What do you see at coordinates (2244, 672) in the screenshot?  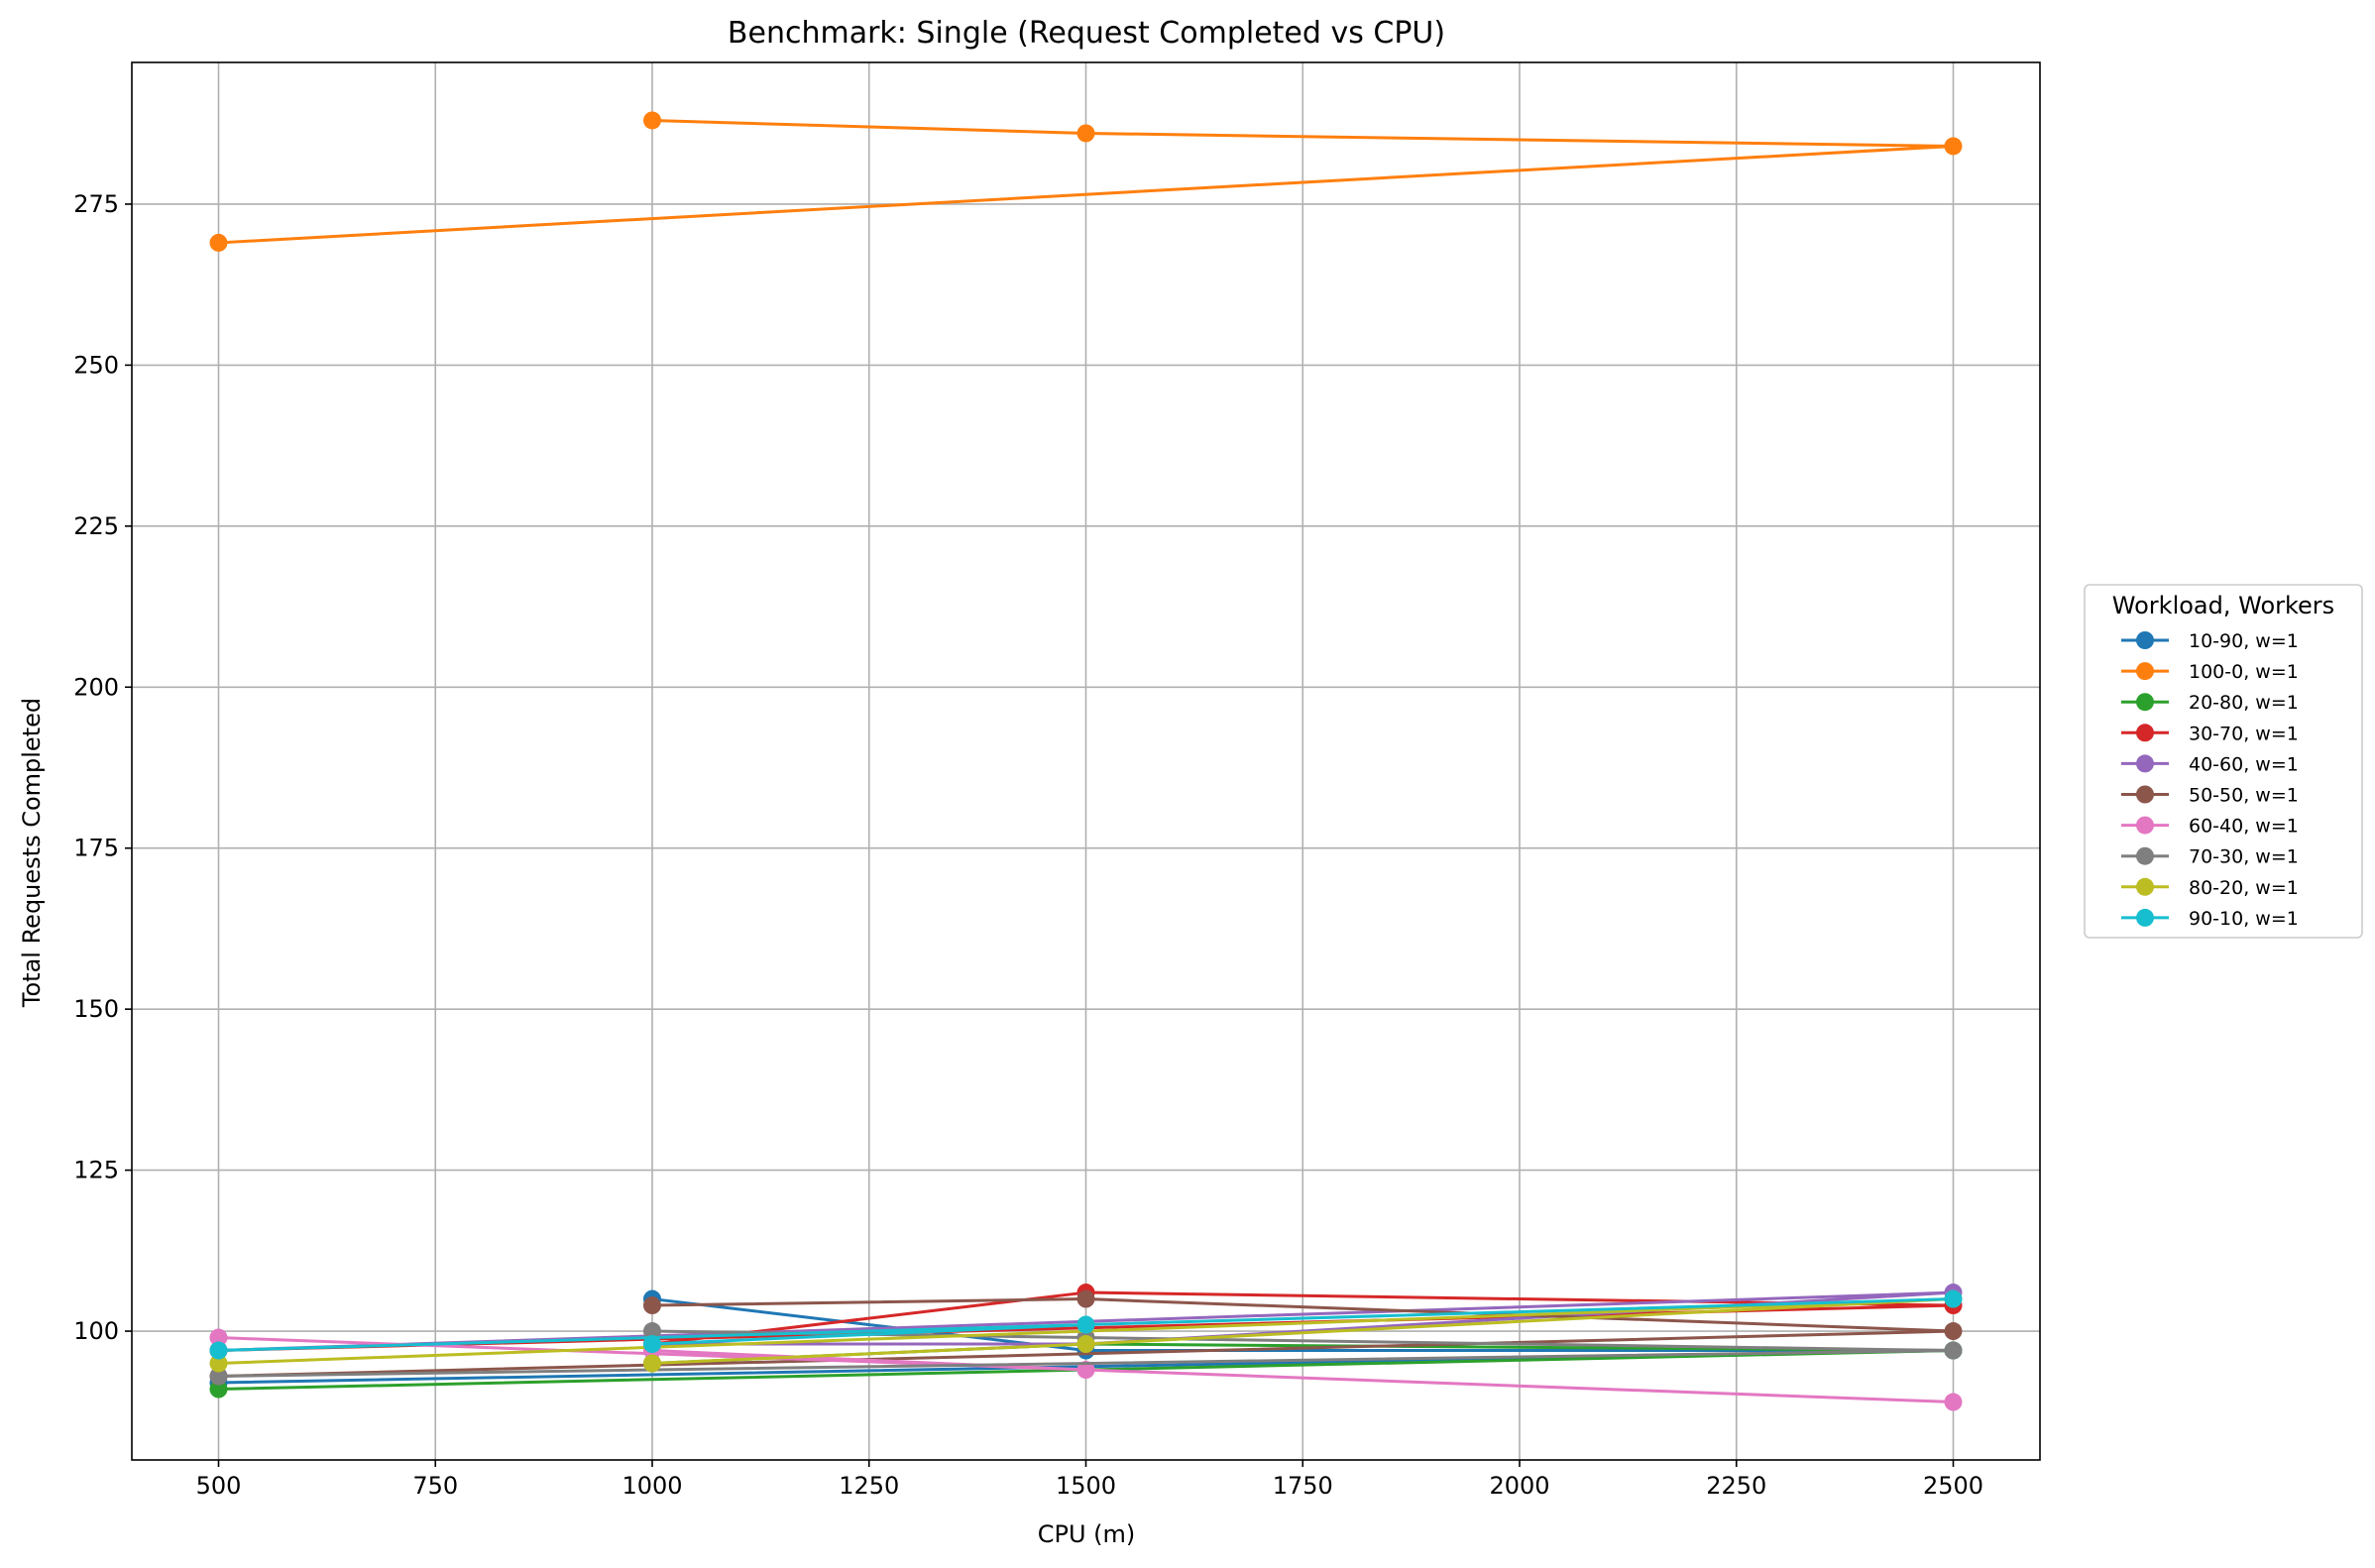 I see `legend-label: 100-0, w=1` at bounding box center [2244, 672].